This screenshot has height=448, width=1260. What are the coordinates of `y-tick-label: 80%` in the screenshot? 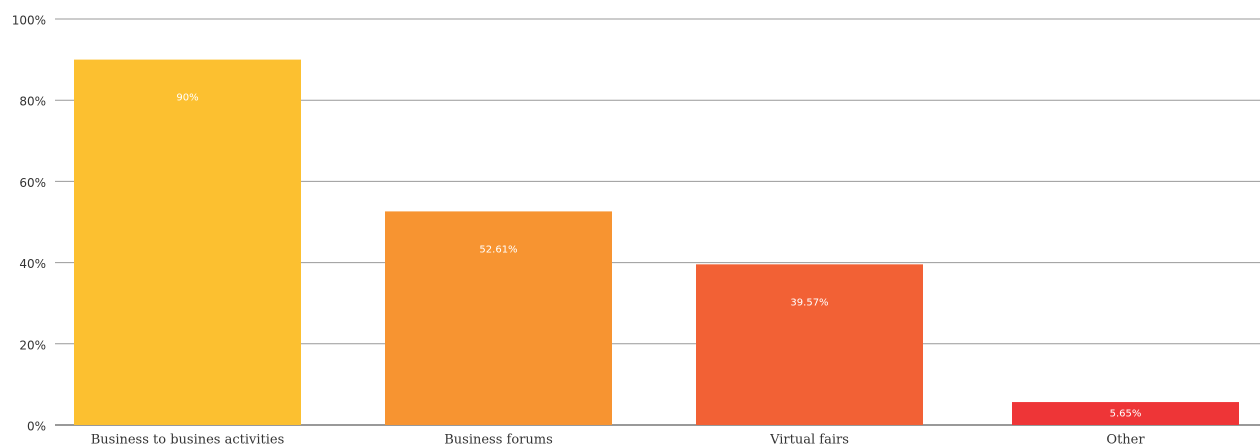 It's located at (32, 102).